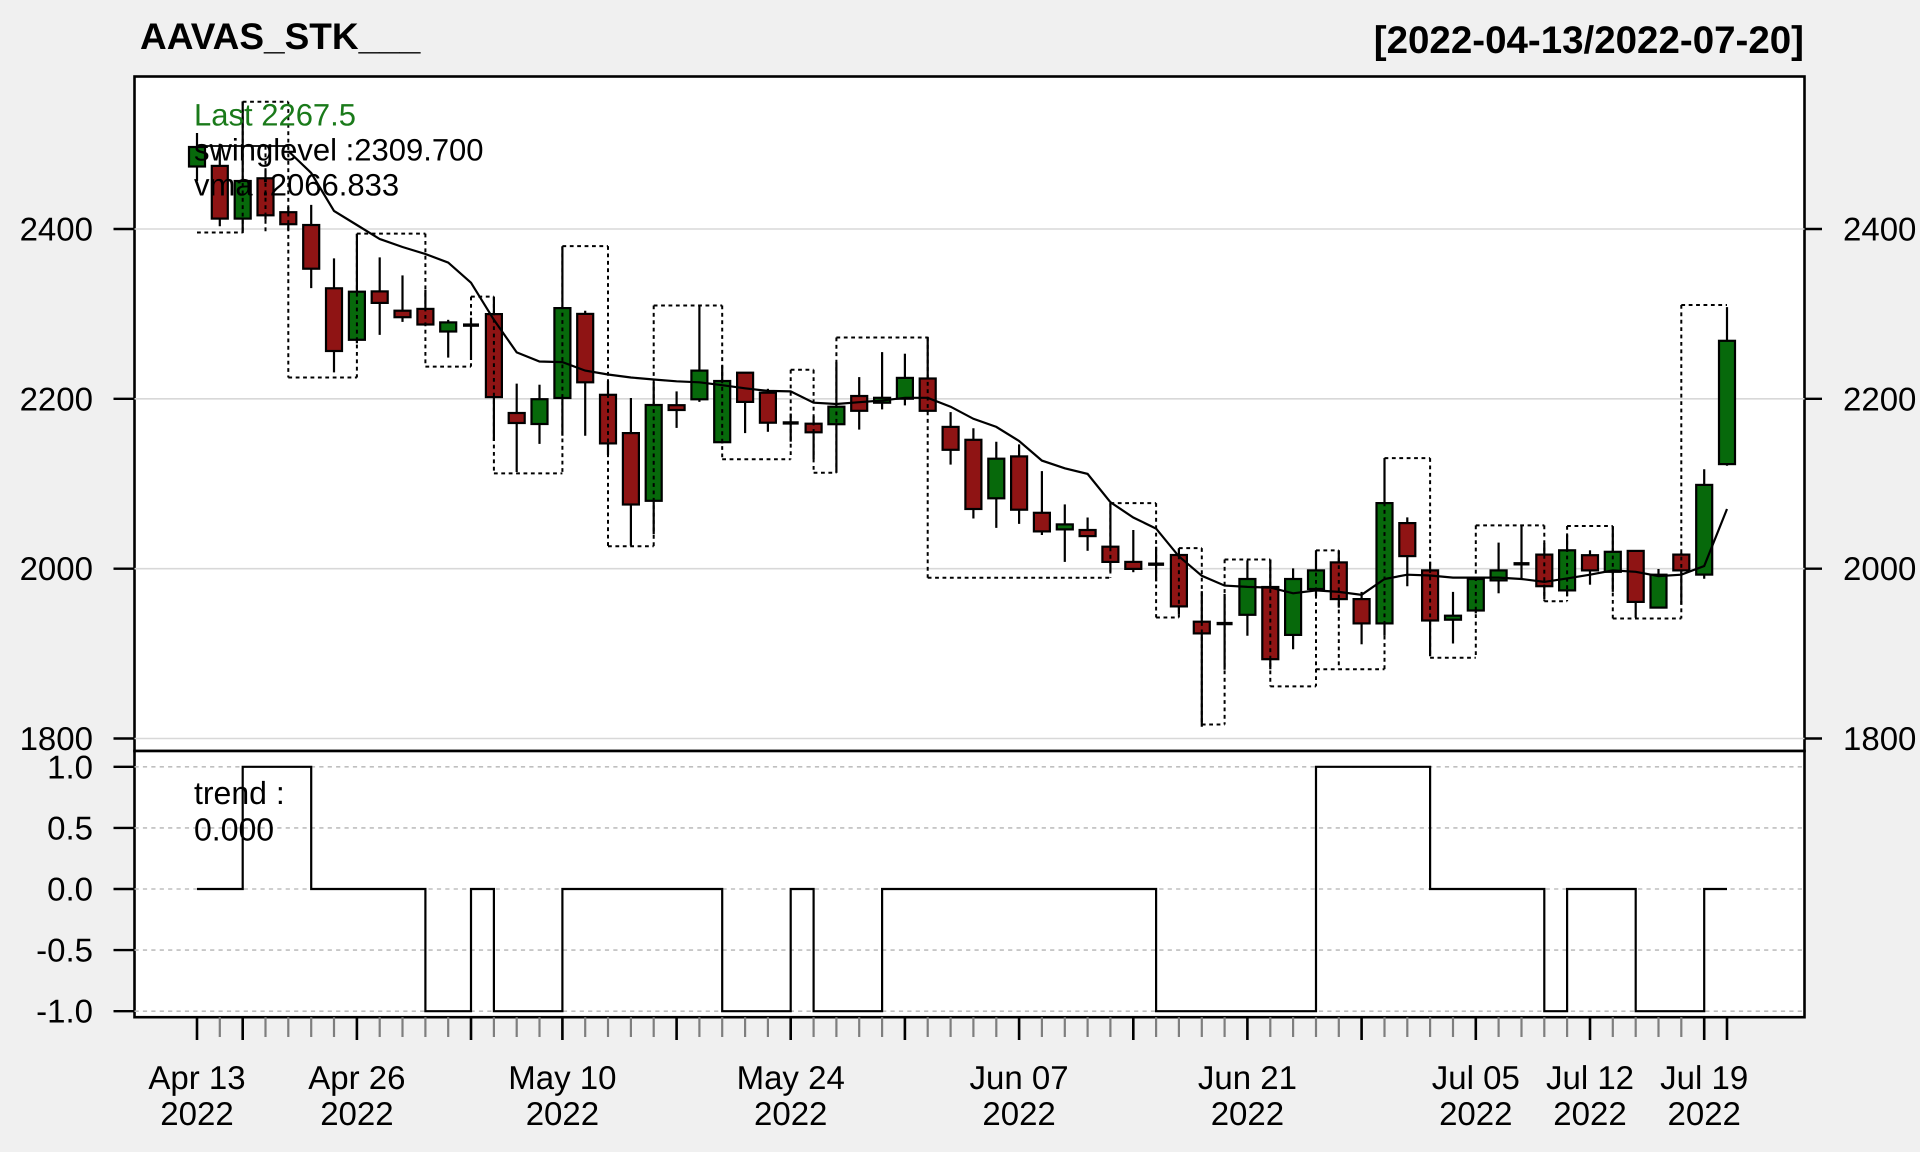 This screenshot has height=1152, width=1920. Describe the element at coordinates (1704, 1077) in the screenshot. I see `svg-text: Jul 19` at that location.